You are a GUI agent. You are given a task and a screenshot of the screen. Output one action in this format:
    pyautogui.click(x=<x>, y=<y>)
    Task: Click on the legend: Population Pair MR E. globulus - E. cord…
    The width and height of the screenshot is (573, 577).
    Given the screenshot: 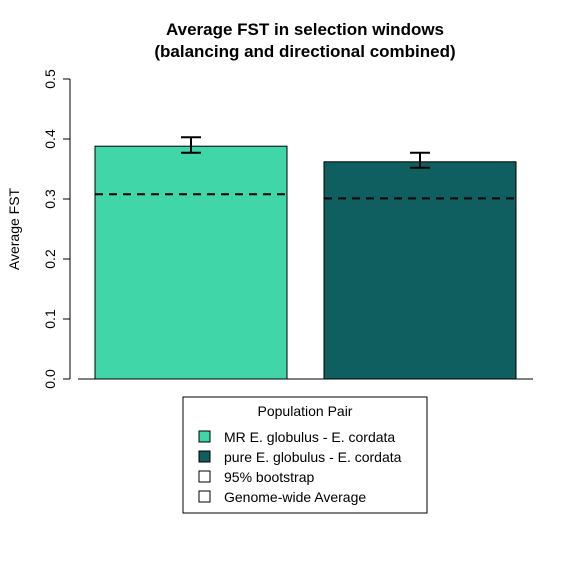 What is the action you would take?
    pyautogui.click(x=305, y=455)
    